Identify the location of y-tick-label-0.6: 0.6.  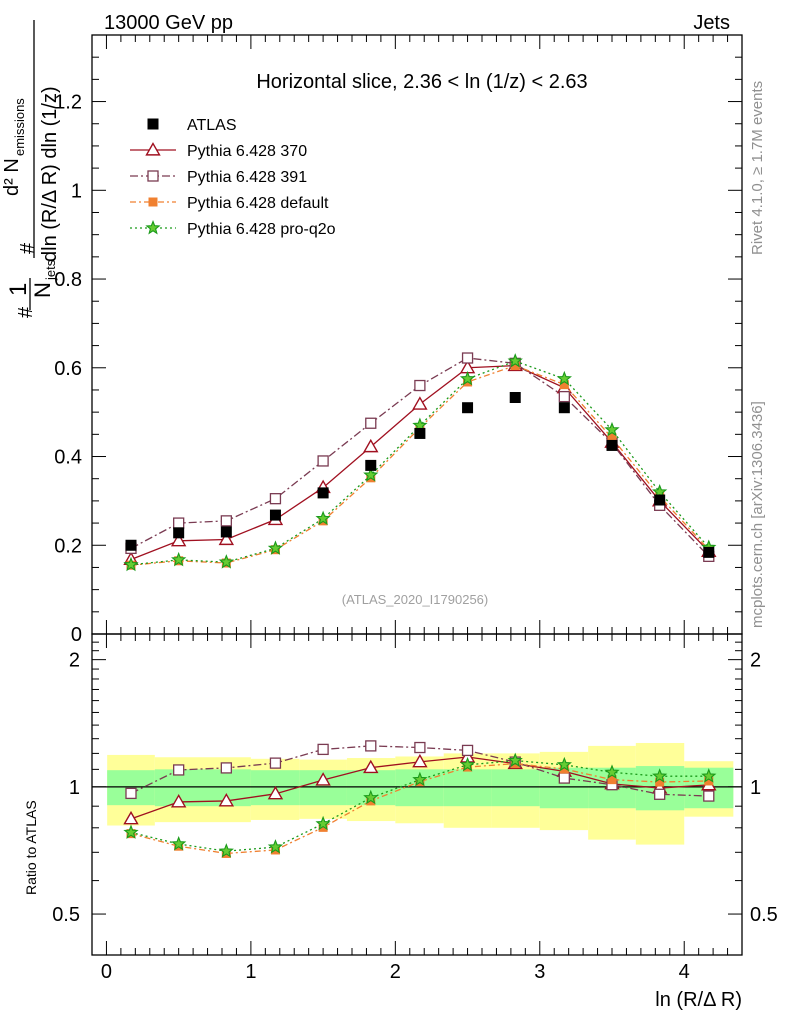
(68, 369).